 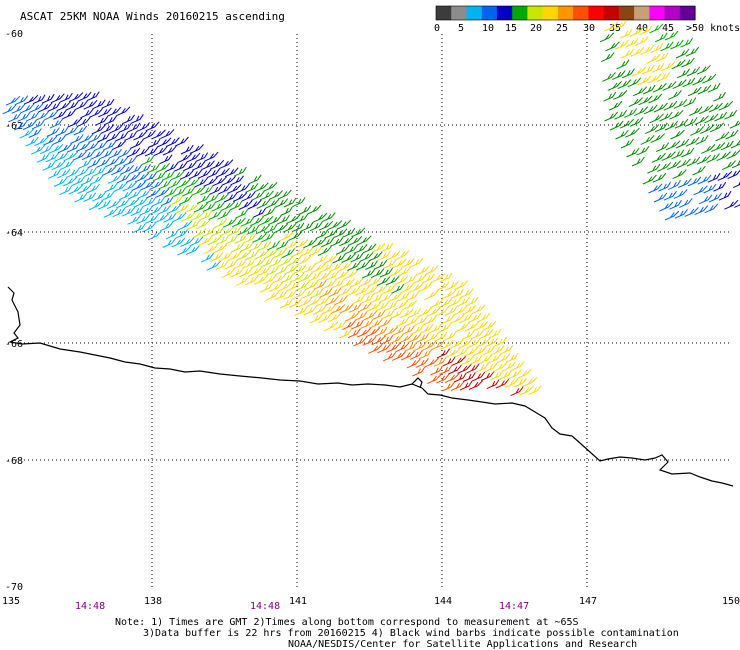 What do you see at coordinates (302, 606) in the screenshot?
I see `time-labels: 14:48 14:48 14:47` at bounding box center [302, 606].